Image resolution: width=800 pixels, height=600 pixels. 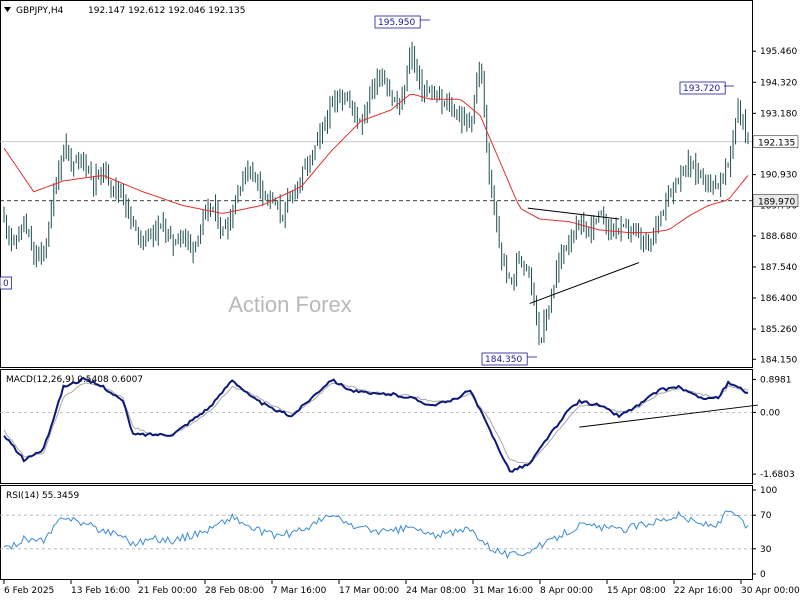 What do you see at coordinates (778, 114) in the screenshot?
I see `price-tick-label: 193.180` at bounding box center [778, 114].